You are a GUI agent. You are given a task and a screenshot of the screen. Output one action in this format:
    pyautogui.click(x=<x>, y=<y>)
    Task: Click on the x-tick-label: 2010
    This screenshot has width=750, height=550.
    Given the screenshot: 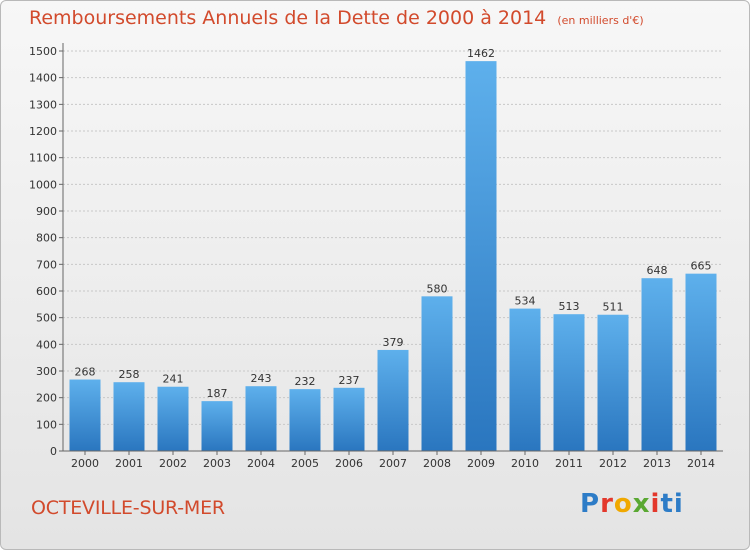 What is the action you would take?
    pyautogui.click(x=525, y=463)
    